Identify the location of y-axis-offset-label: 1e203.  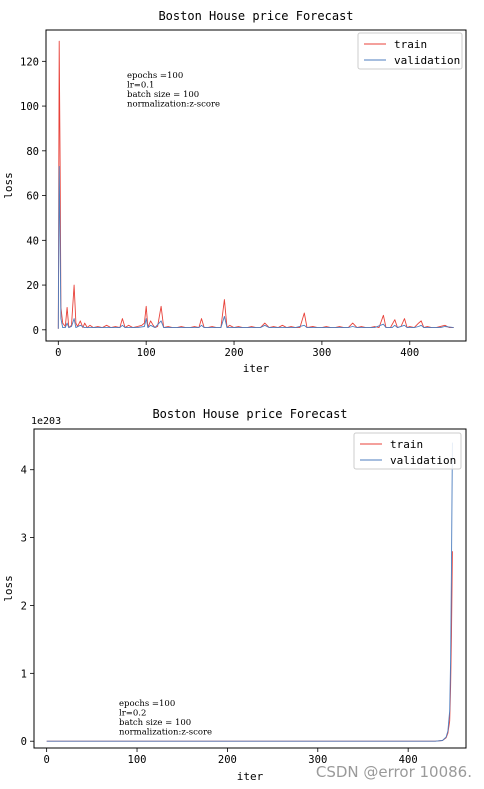
(46, 421).